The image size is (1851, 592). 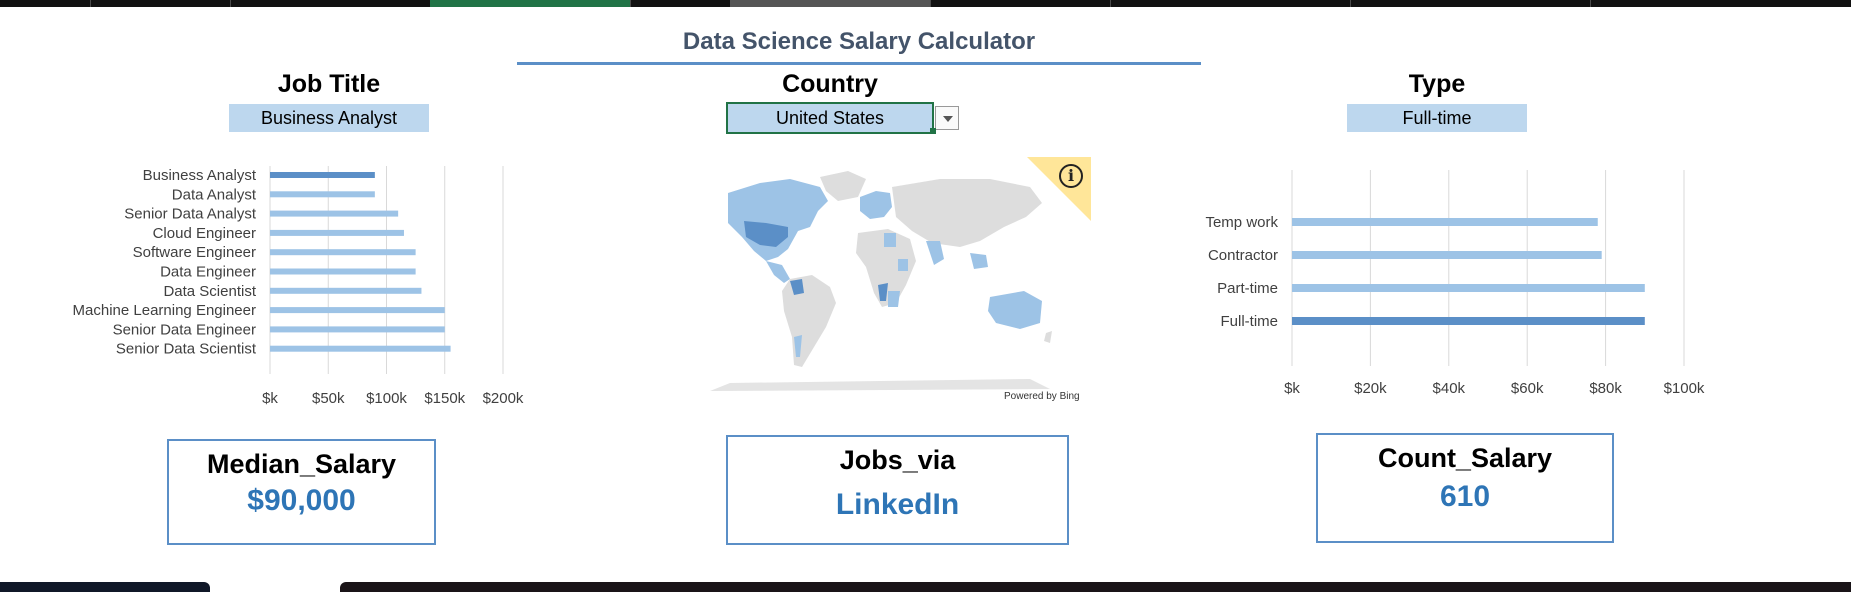 What do you see at coordinates (1370, 388) in the screenshot?
I see `type-chart-x-tick: $20k` at bounding box center [1370, 388].